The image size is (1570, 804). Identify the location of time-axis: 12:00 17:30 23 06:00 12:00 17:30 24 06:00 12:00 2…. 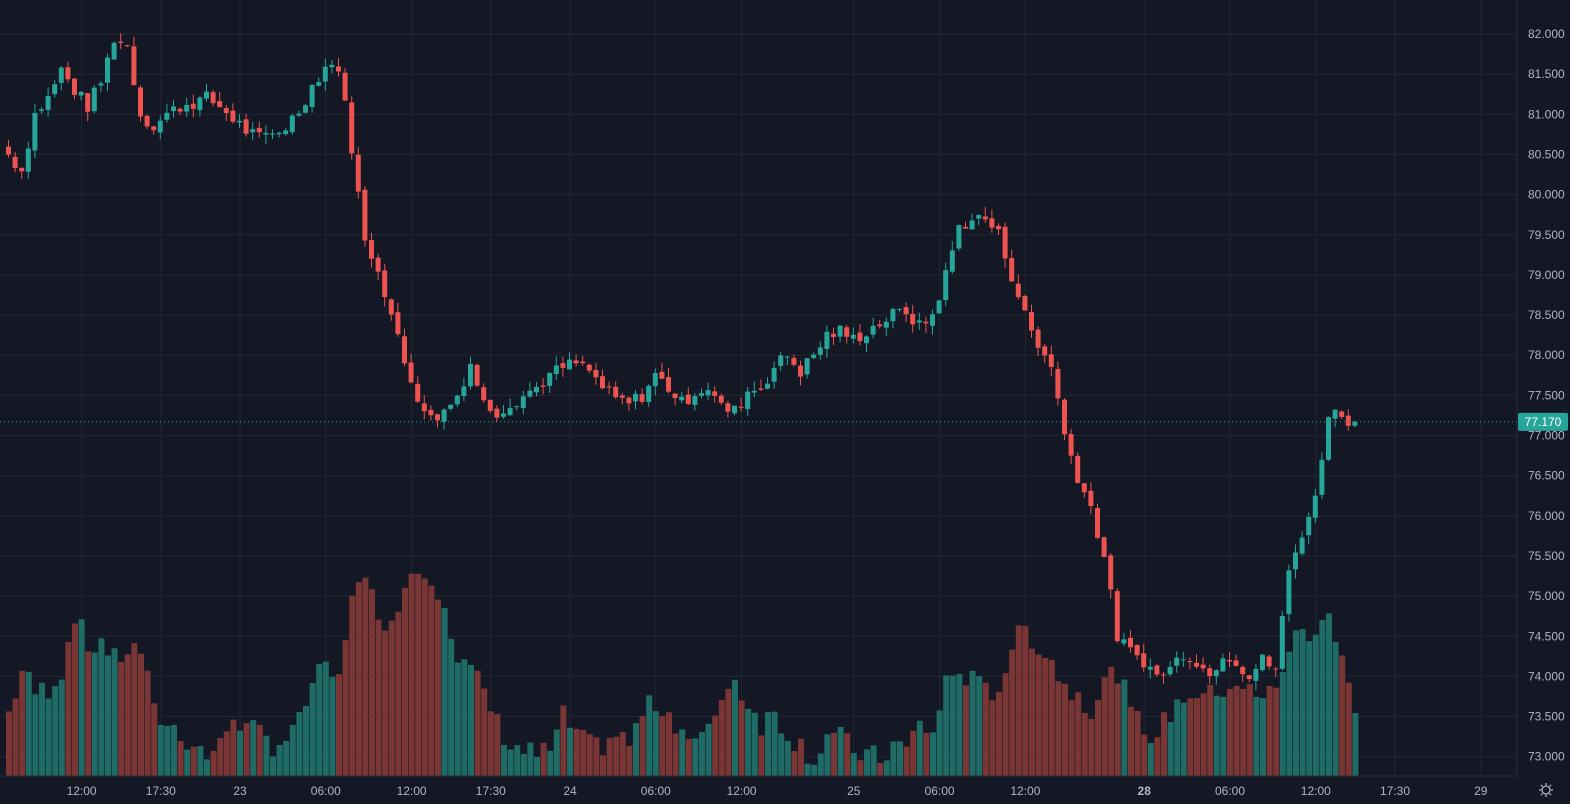
(777, 791).